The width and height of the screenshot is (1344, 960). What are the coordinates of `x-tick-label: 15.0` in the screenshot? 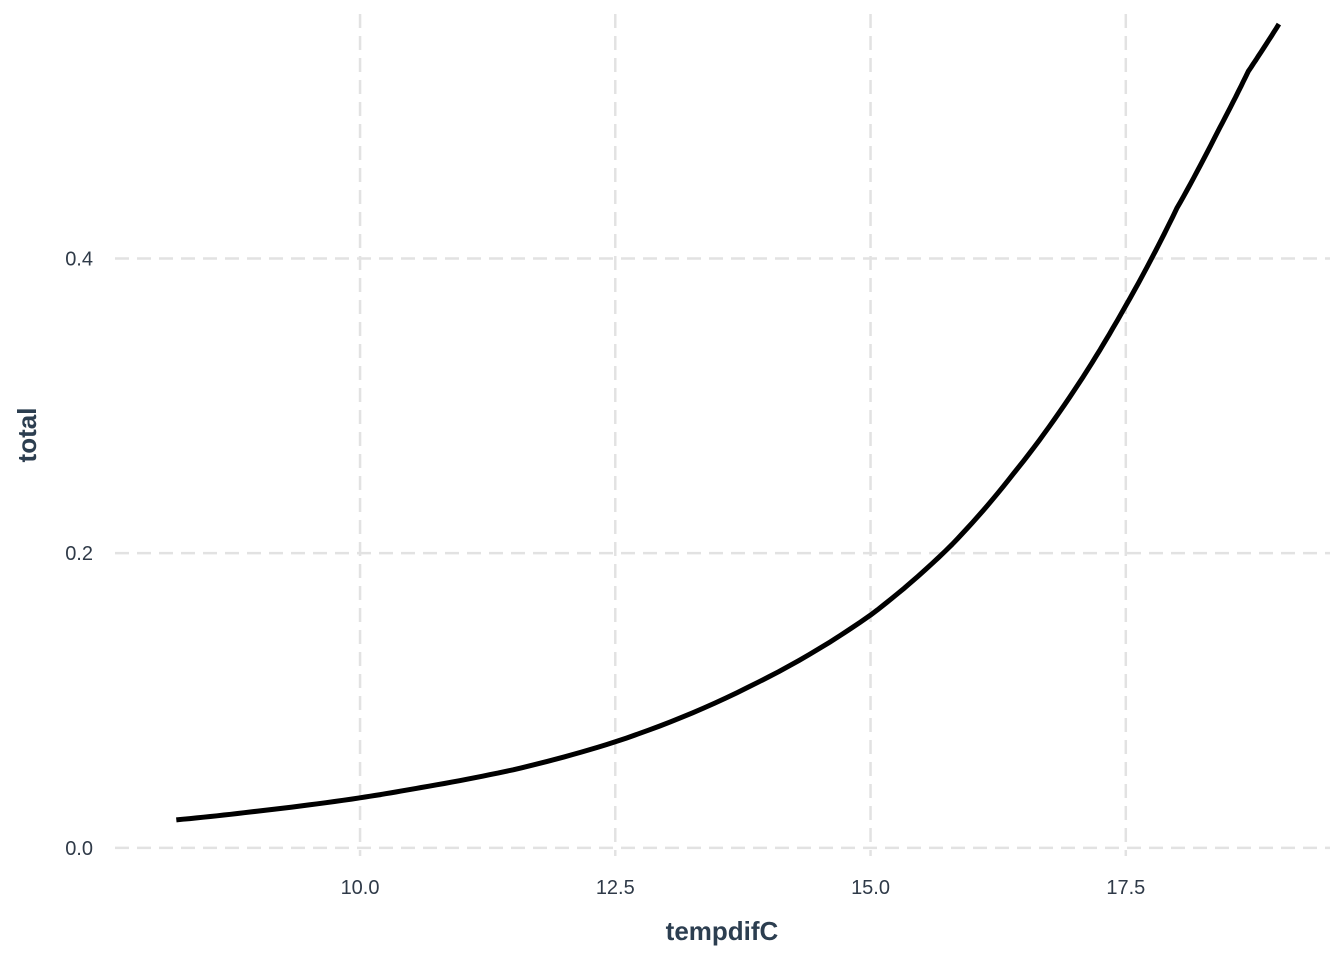 It's located at (870, 888).